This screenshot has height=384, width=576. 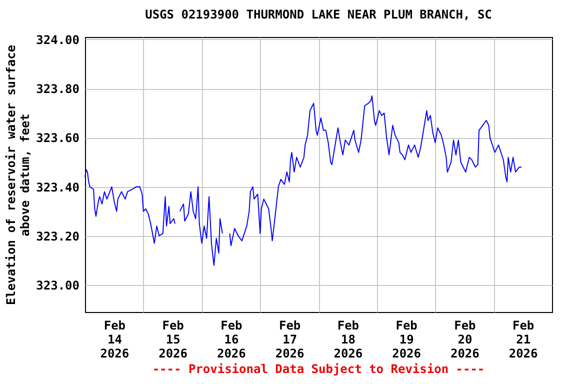 What do you see at coordinates (58, 187) in the screenshot?
I see `y-tick-label: 323.40` at bounding box center [58, 187].